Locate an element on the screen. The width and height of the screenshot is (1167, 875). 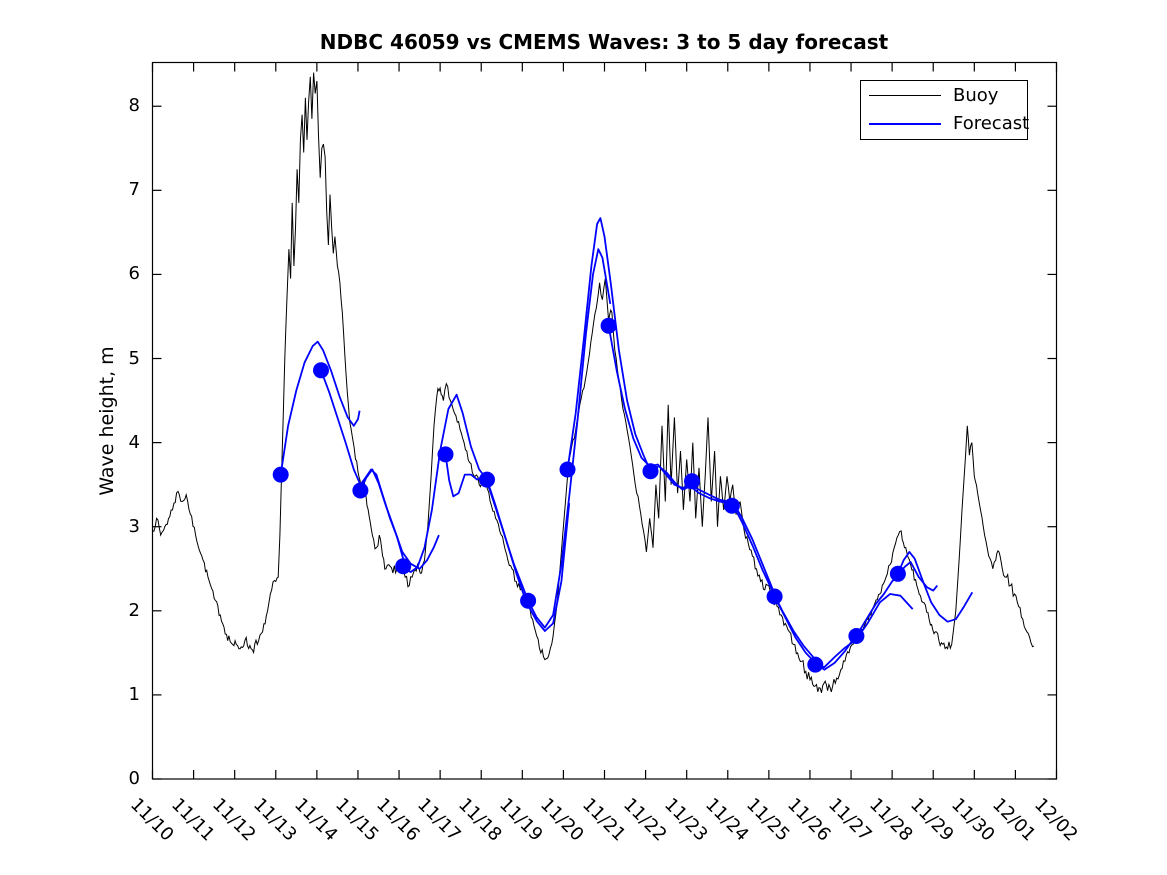
legend-item-forecast: Forecast is located at coordinates (945, 124).